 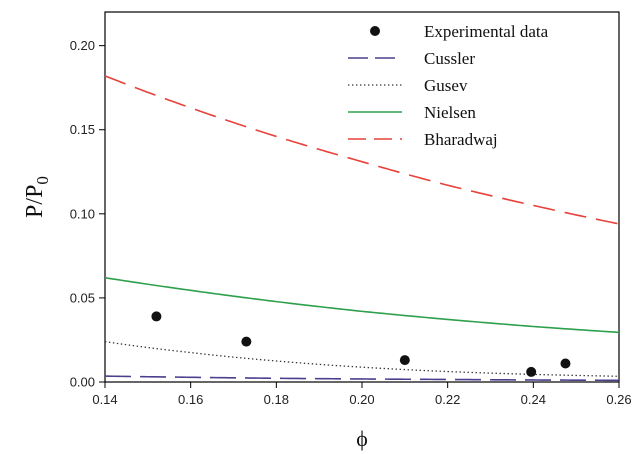 I want to click on x-tick-label: 0.22, so click(x=447, y=399).